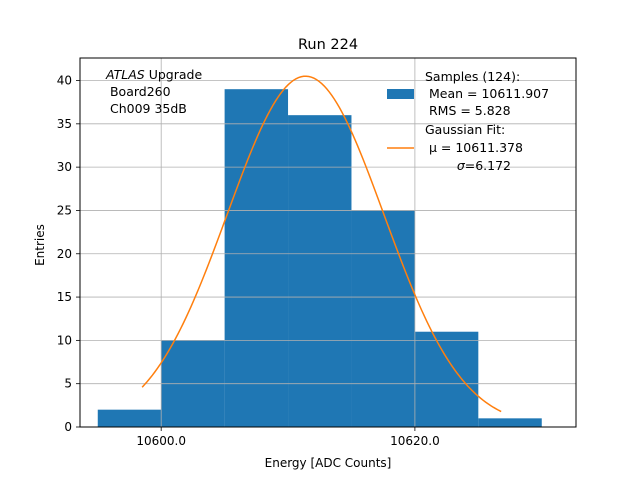 The height and width of the screenshot is (480, 640). What do you see at coordinates (64, 210) in the screenshot?
I see `y-tick-label-5: 25` at bounding box center [64, 210].